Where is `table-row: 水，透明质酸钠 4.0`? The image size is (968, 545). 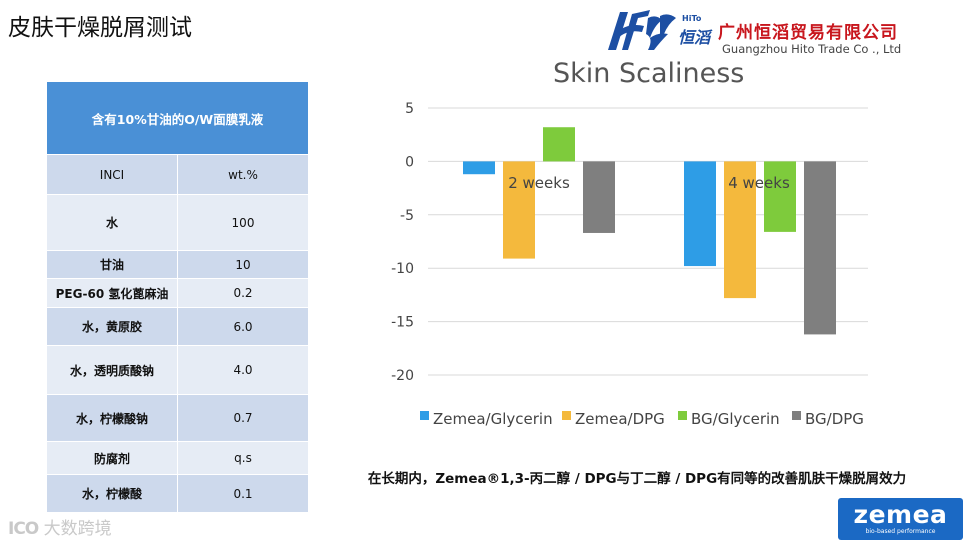
table-row: 水，透明质酸钠 4.0 is located at coordinates (177, 370).